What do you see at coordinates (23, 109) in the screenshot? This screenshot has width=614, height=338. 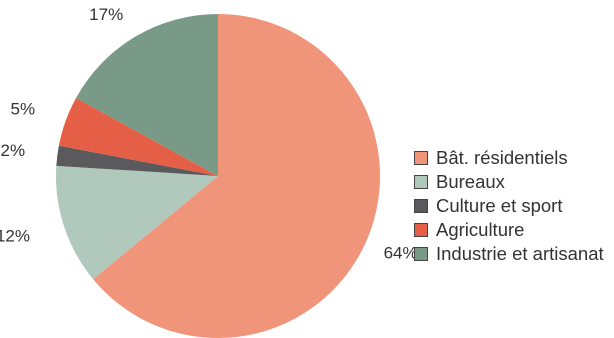 I see `pie-label-agriculture: 5%` at bounding box center [23, 109].